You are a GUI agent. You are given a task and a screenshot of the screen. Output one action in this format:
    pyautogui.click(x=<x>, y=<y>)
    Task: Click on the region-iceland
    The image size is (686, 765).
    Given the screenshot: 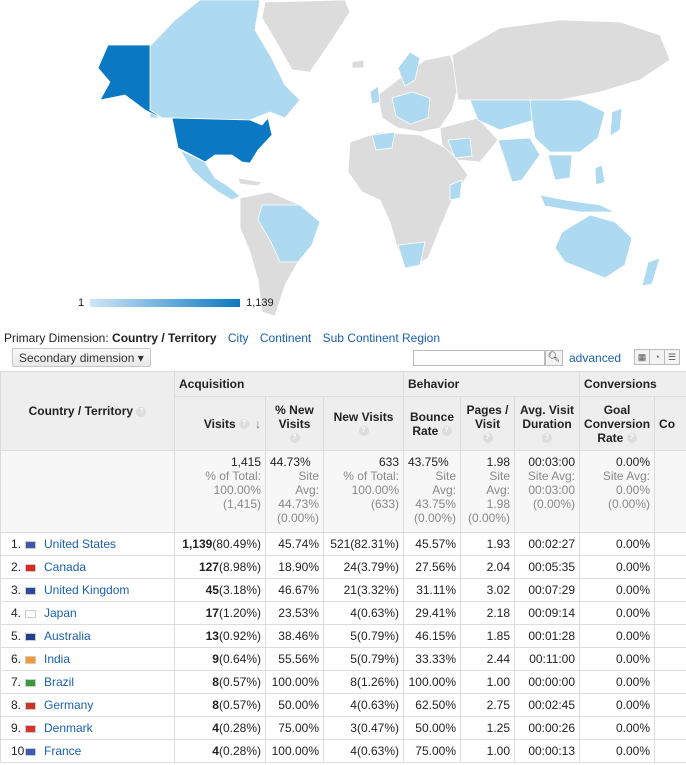 What is the action you would take?
    pyautogui.click(x=358, y=64)
    